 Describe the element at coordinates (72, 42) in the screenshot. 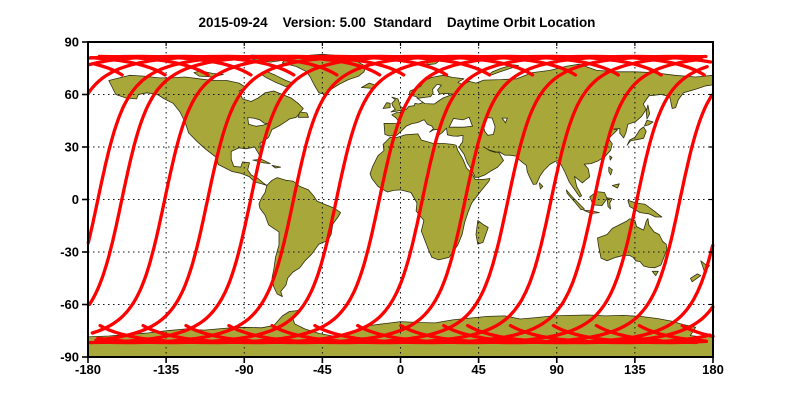

I see `y-tick-label: 90` at that location.